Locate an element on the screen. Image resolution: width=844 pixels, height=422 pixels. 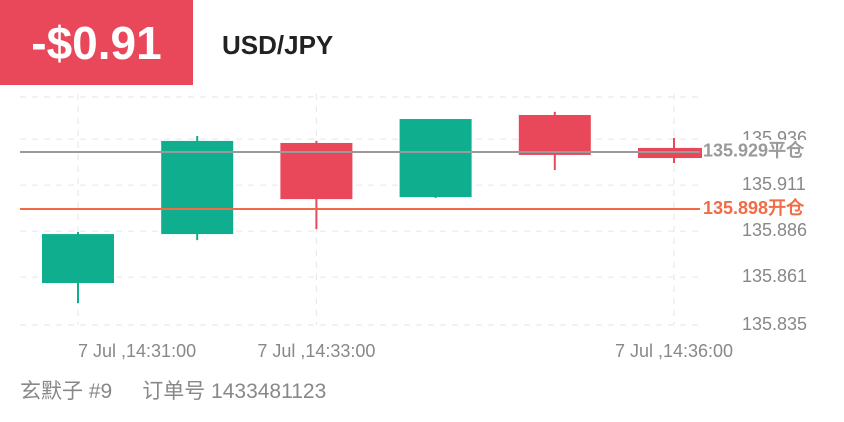
y-tick-label: 135.886 is located at coordinates (774, 230).